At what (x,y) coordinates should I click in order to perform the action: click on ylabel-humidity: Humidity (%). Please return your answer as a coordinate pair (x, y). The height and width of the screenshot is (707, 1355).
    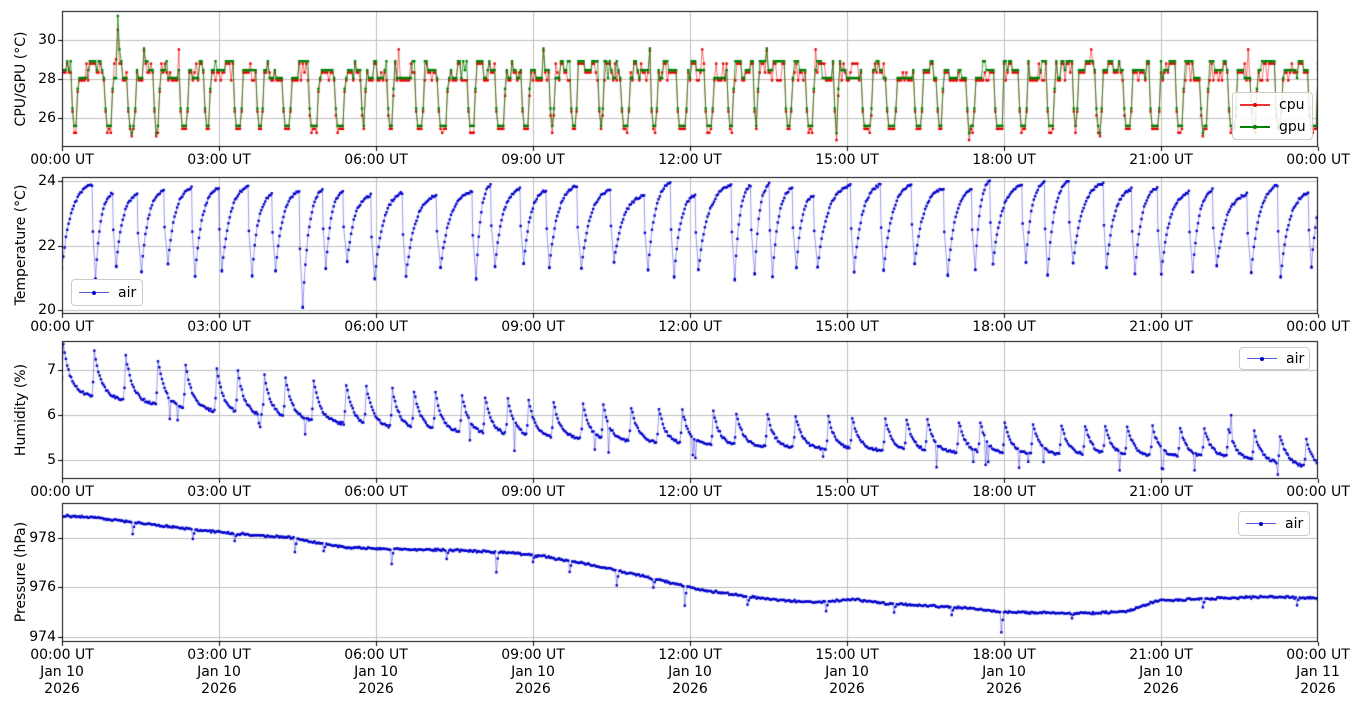
    Looking at the image, I should click on (21, 410).